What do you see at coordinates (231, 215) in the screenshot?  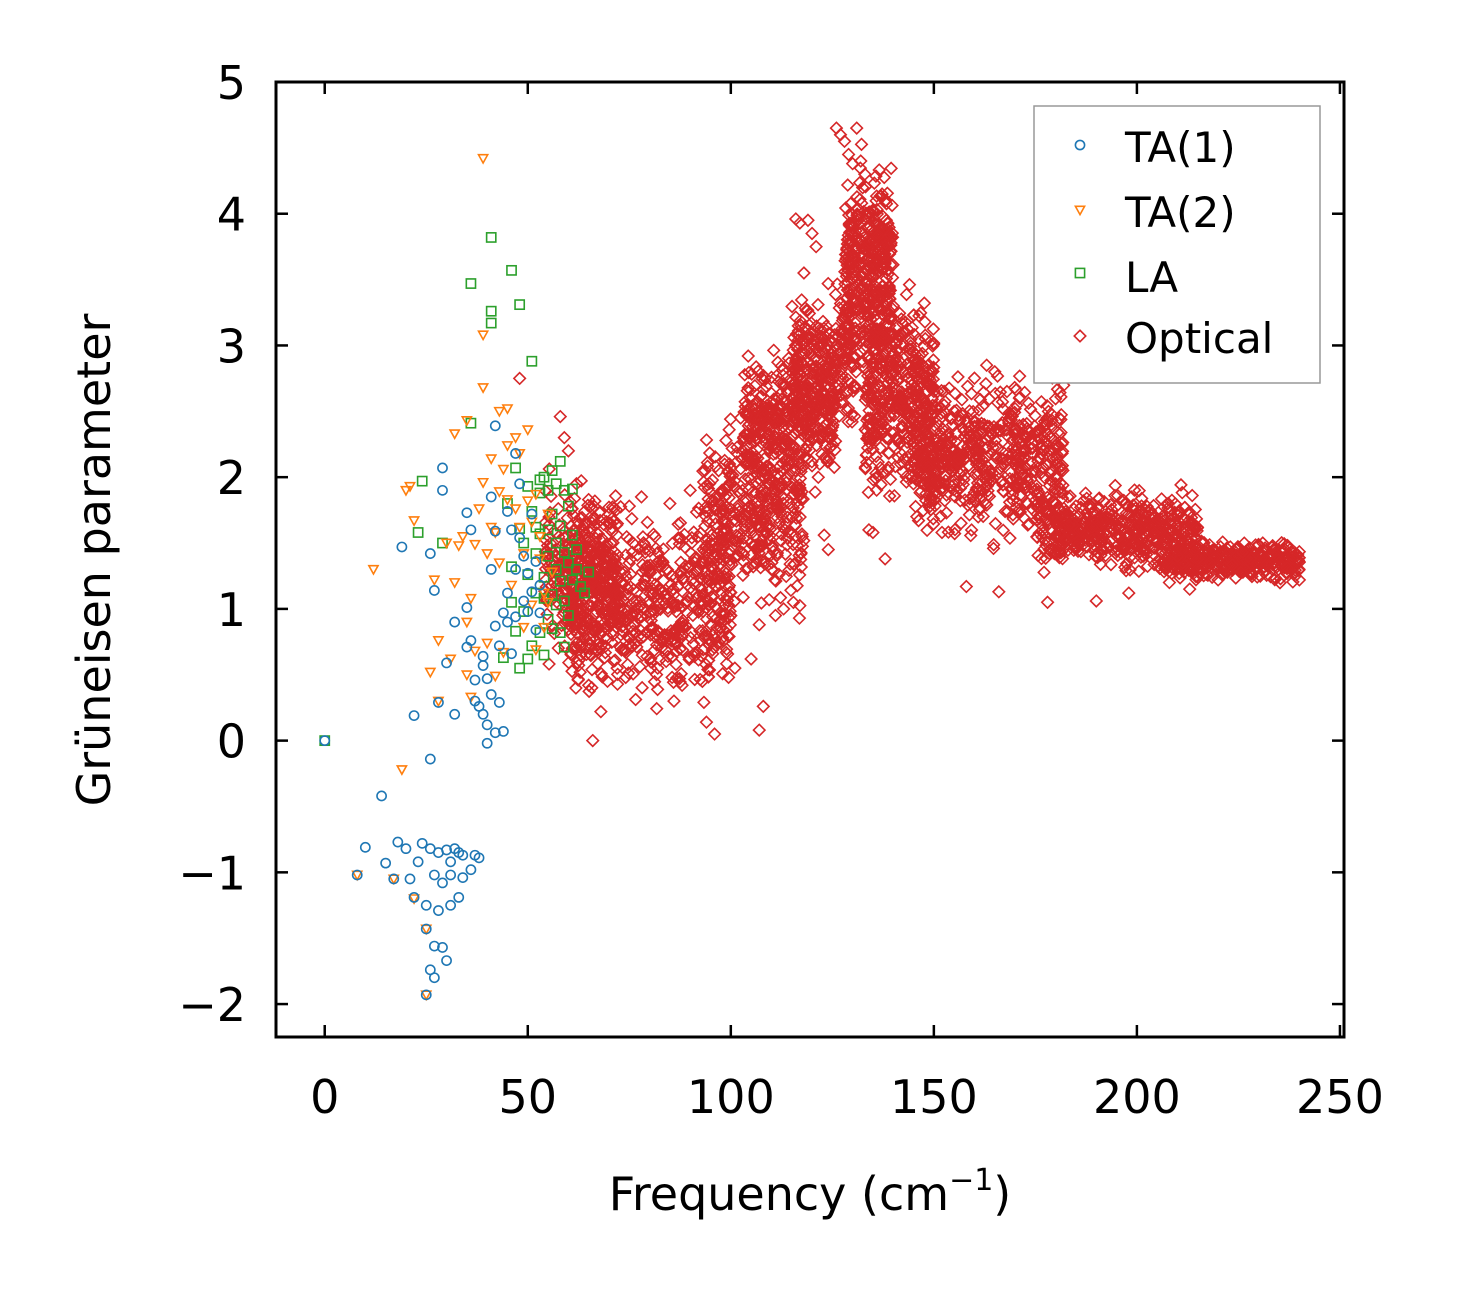 I see `y-tick-label: 4` at bounding box center [231, 215].